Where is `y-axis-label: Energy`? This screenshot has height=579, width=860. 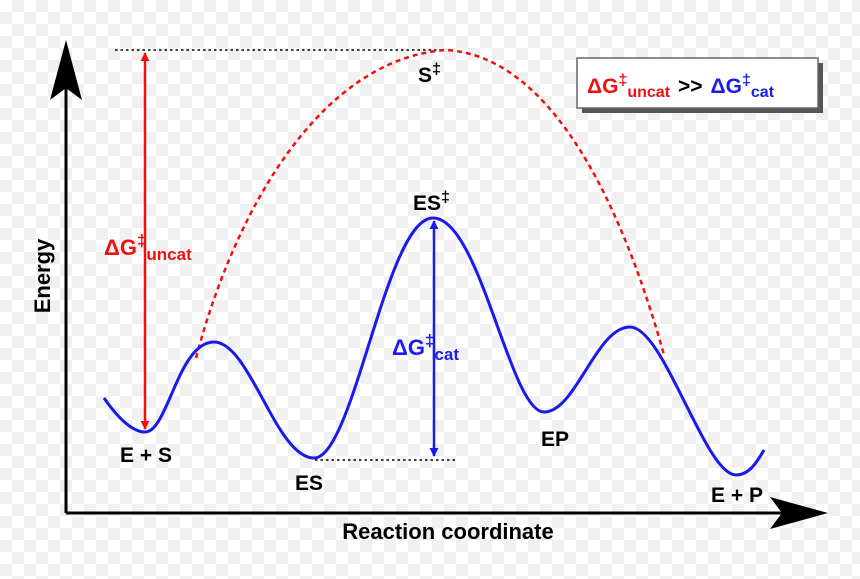
y-axis-label: Energy is located at coordinates (42, 275).